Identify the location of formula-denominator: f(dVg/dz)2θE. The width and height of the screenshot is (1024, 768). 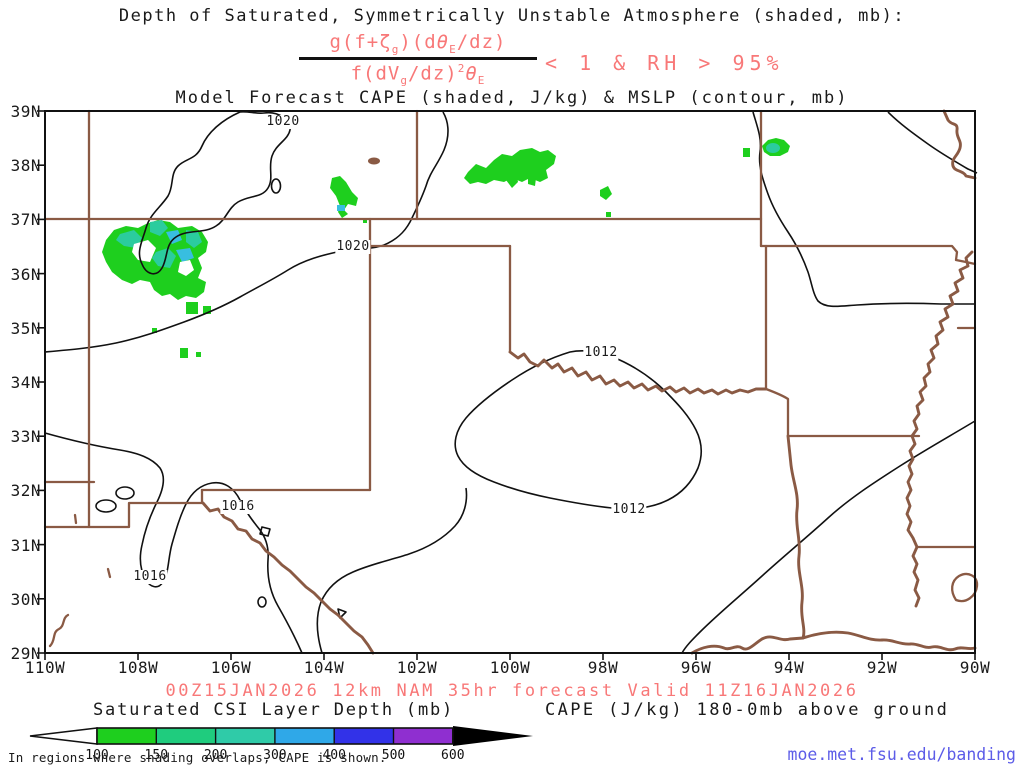
(418, 75).